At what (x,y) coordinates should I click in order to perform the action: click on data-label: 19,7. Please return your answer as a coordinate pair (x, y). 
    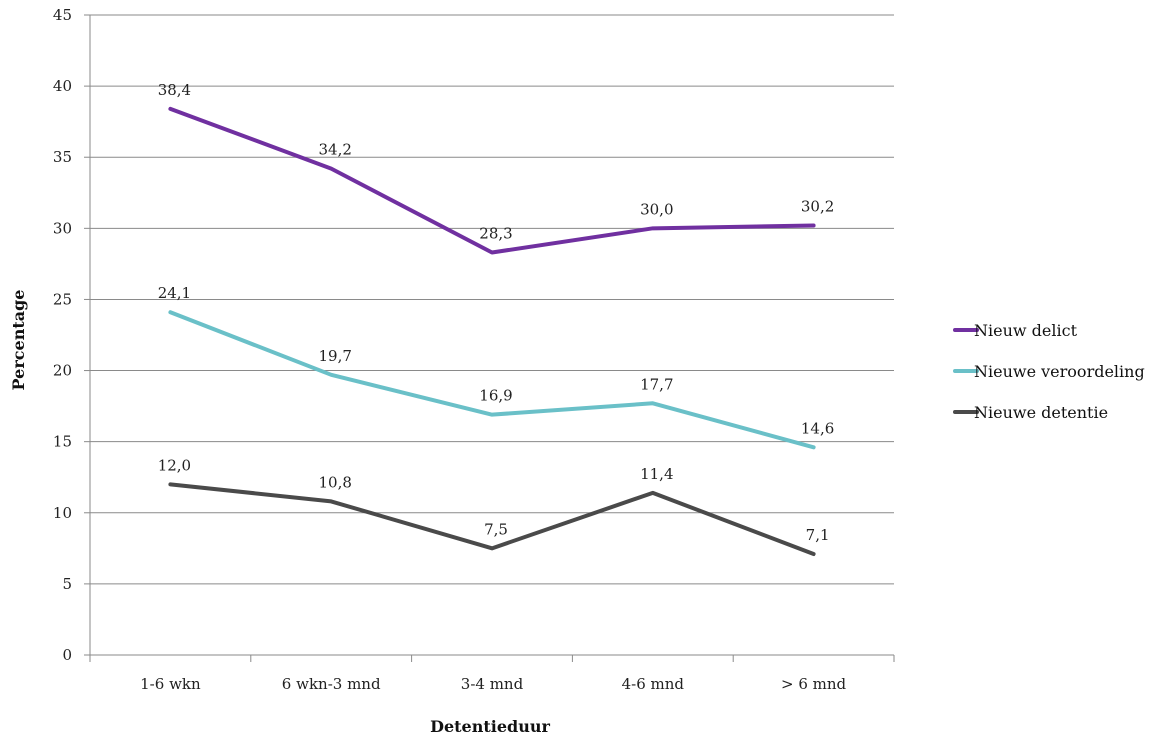
    Looking at the image, I should click on (334, 356).